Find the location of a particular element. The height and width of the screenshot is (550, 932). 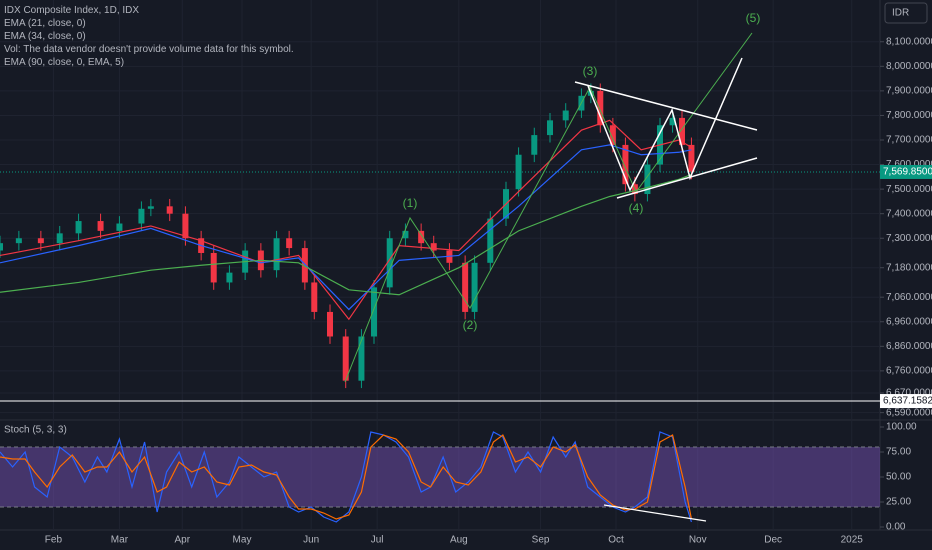

wave-label: (3) is located at coordinates (590, 71).